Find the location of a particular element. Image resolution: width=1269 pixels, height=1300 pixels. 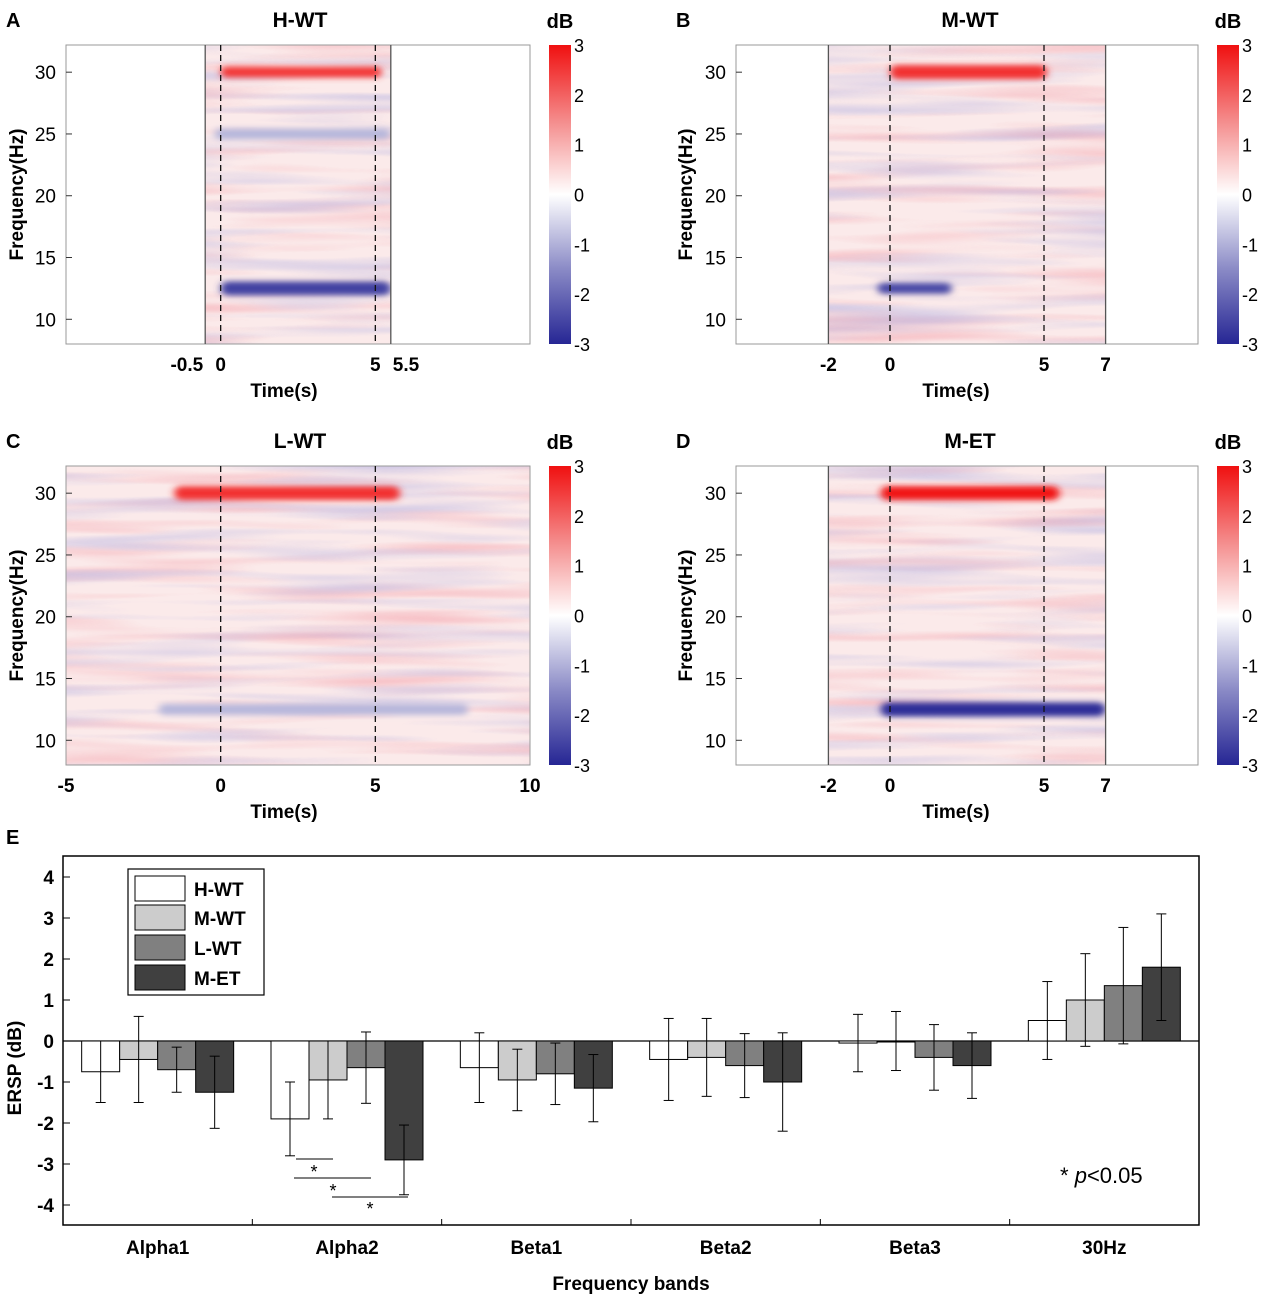

panel-frame-a is located at coordinates (298, 194).